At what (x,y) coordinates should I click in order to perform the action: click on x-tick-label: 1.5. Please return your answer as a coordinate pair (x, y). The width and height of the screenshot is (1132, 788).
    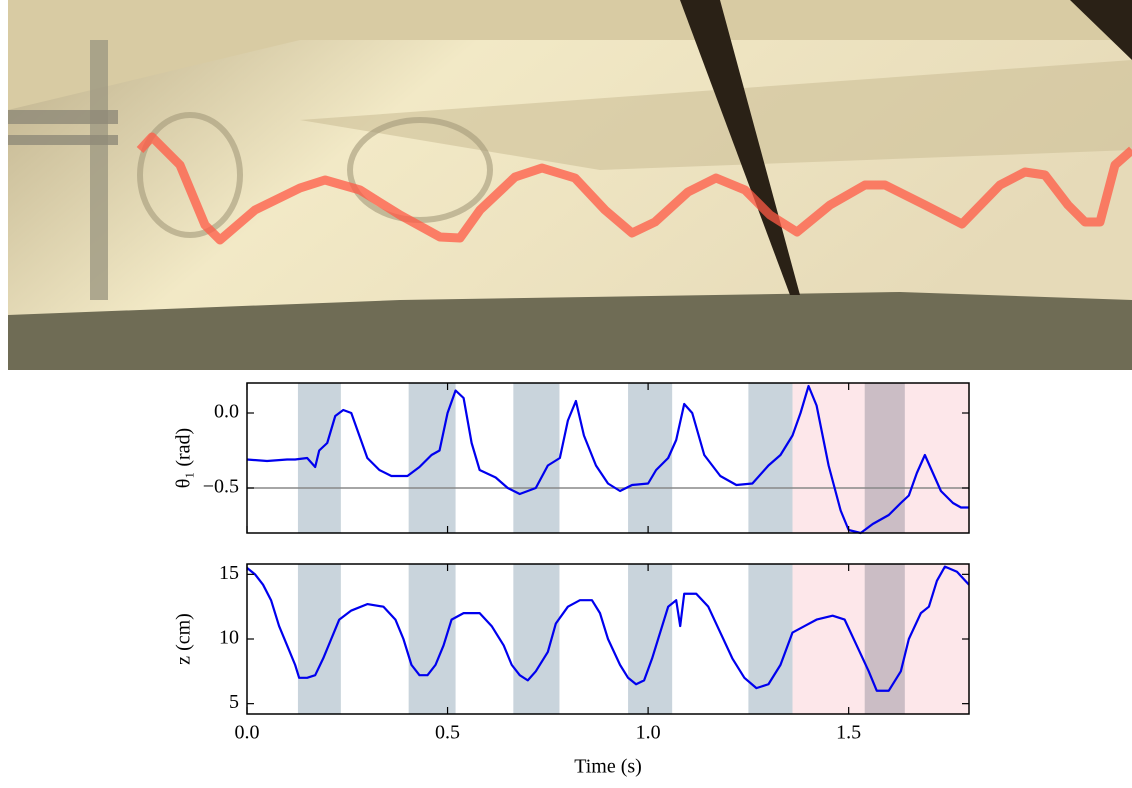
    Looking at the image, I should click on (848, 733).